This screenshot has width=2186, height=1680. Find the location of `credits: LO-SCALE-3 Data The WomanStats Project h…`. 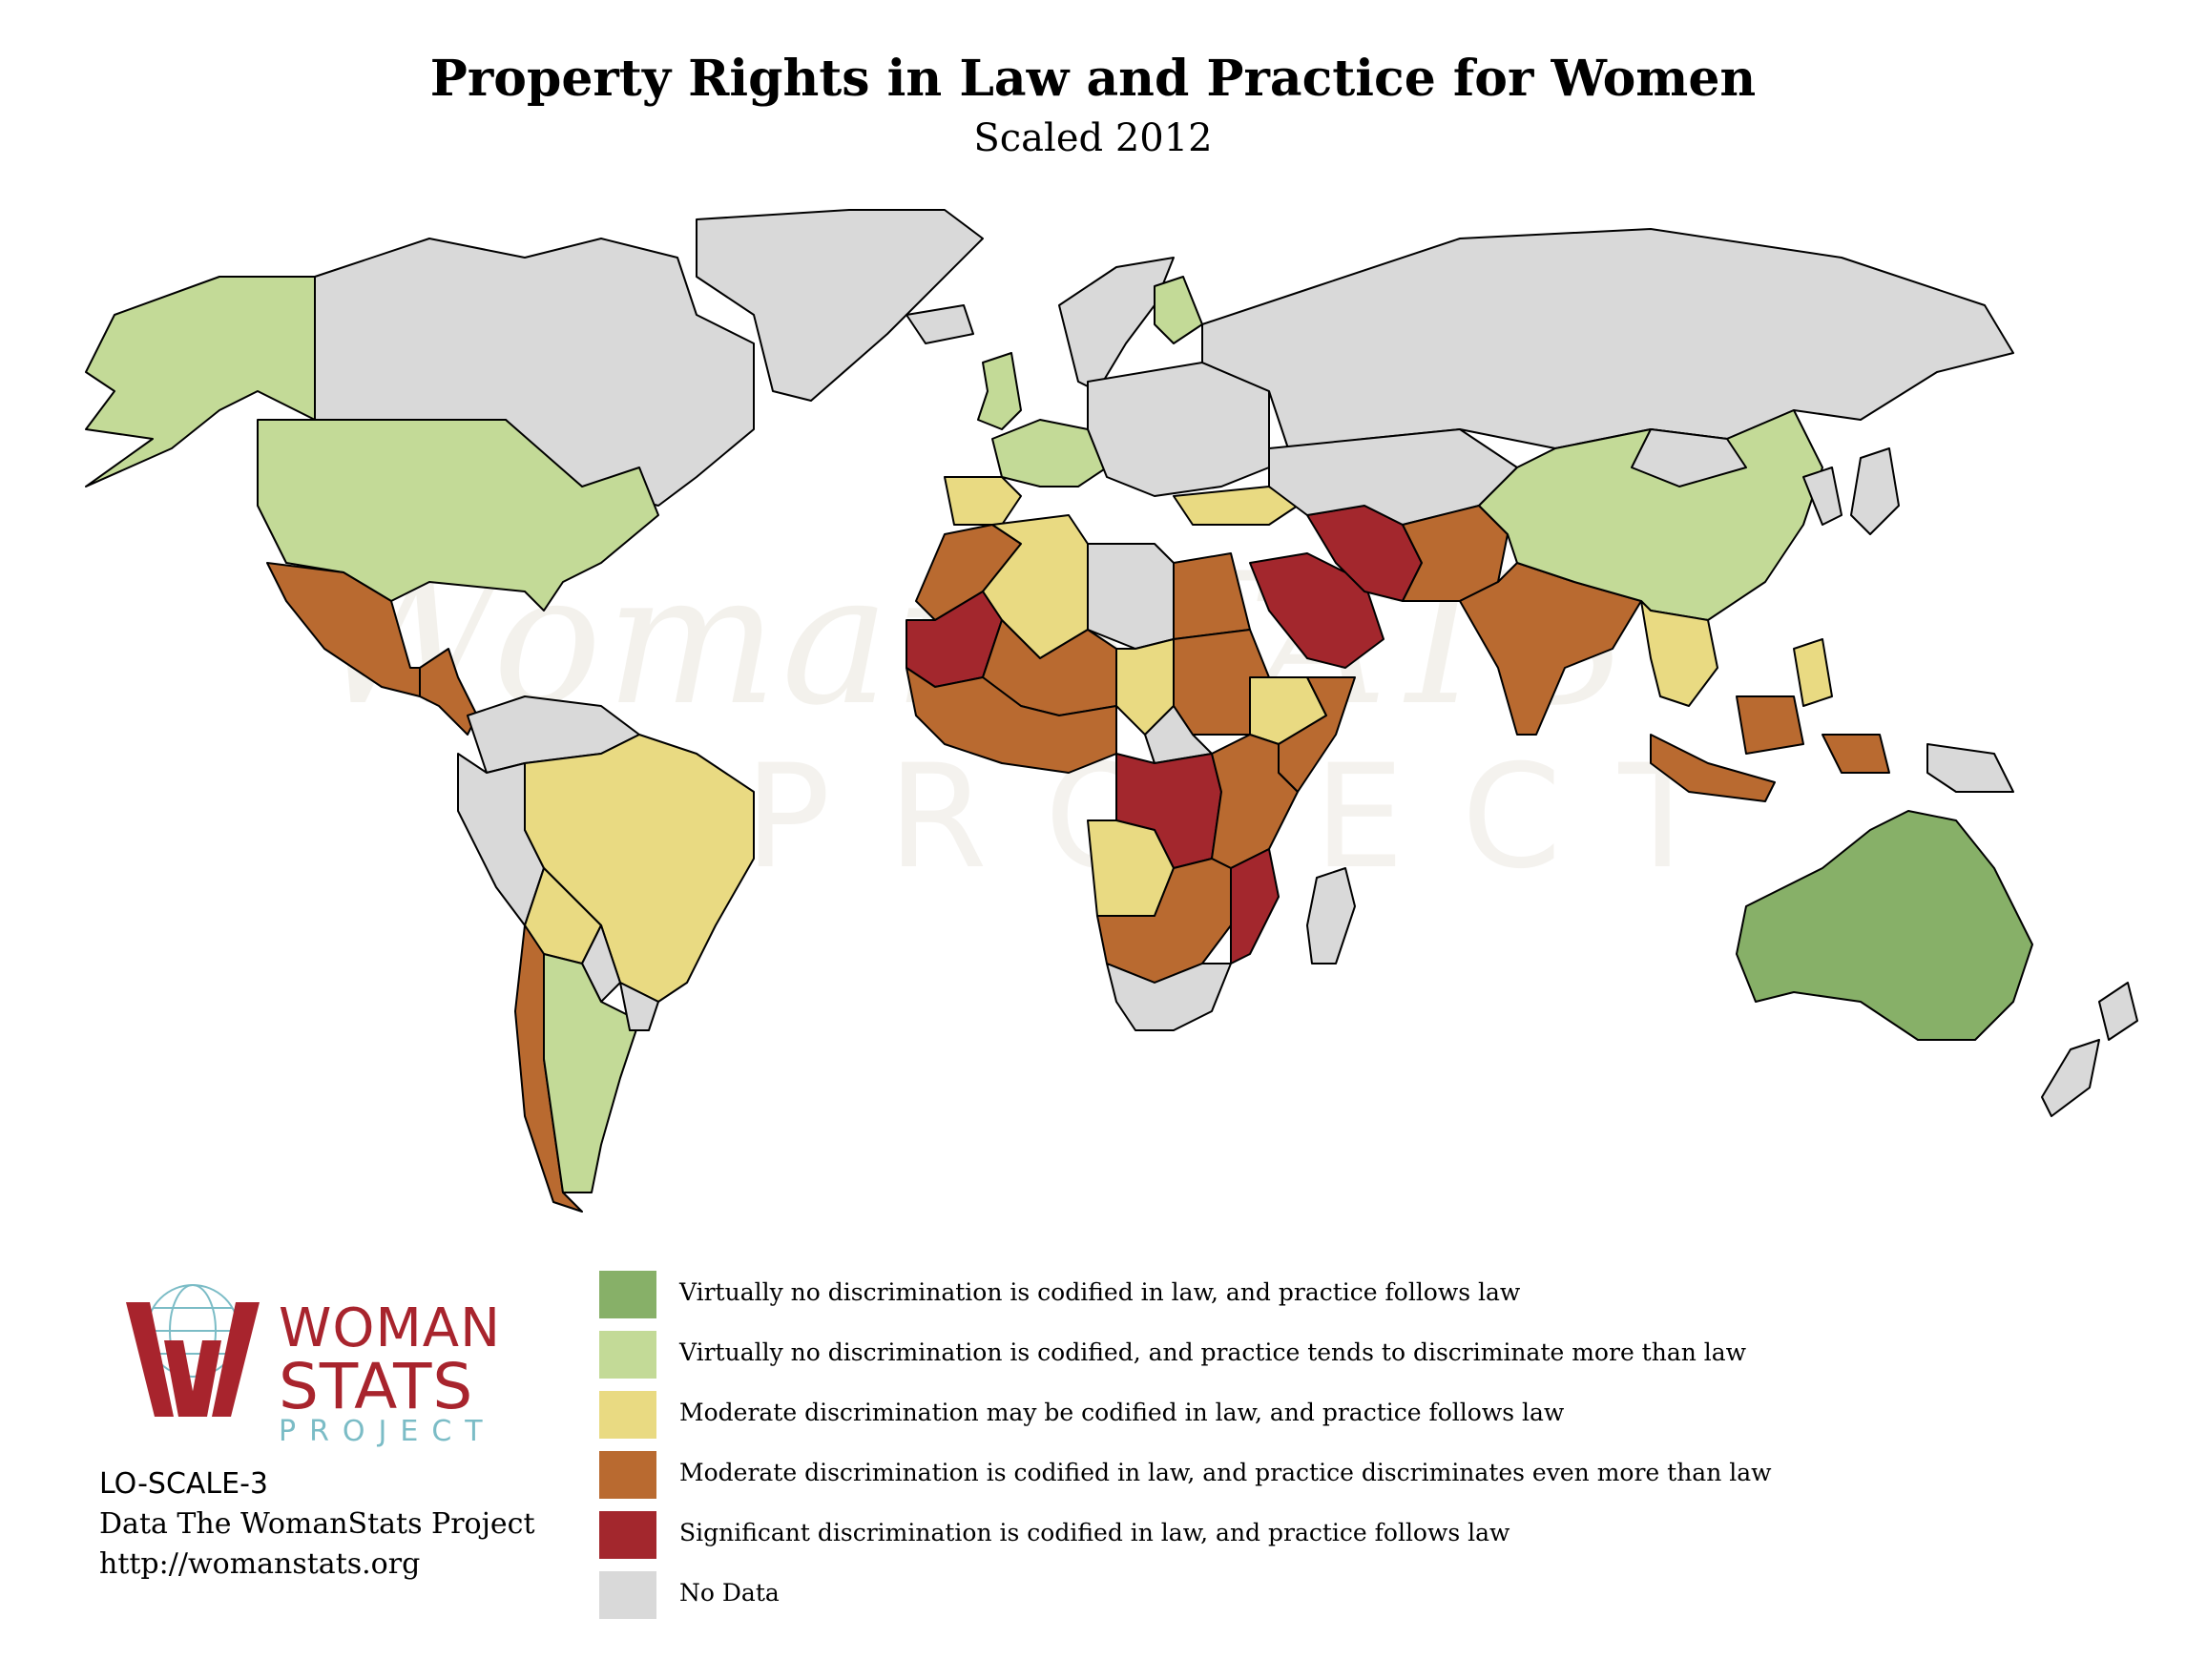

credits: LO-SCALE-3 Data The WomanStats Project h… is located at coordinates (317, 1525).